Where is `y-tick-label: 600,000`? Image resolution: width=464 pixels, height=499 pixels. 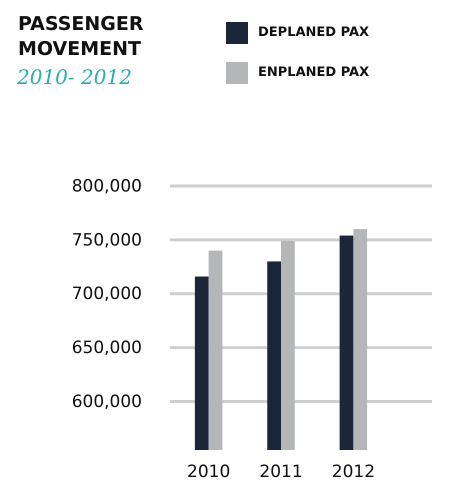 y-tick-label: 600,000 is located at coordinates (107, 402).